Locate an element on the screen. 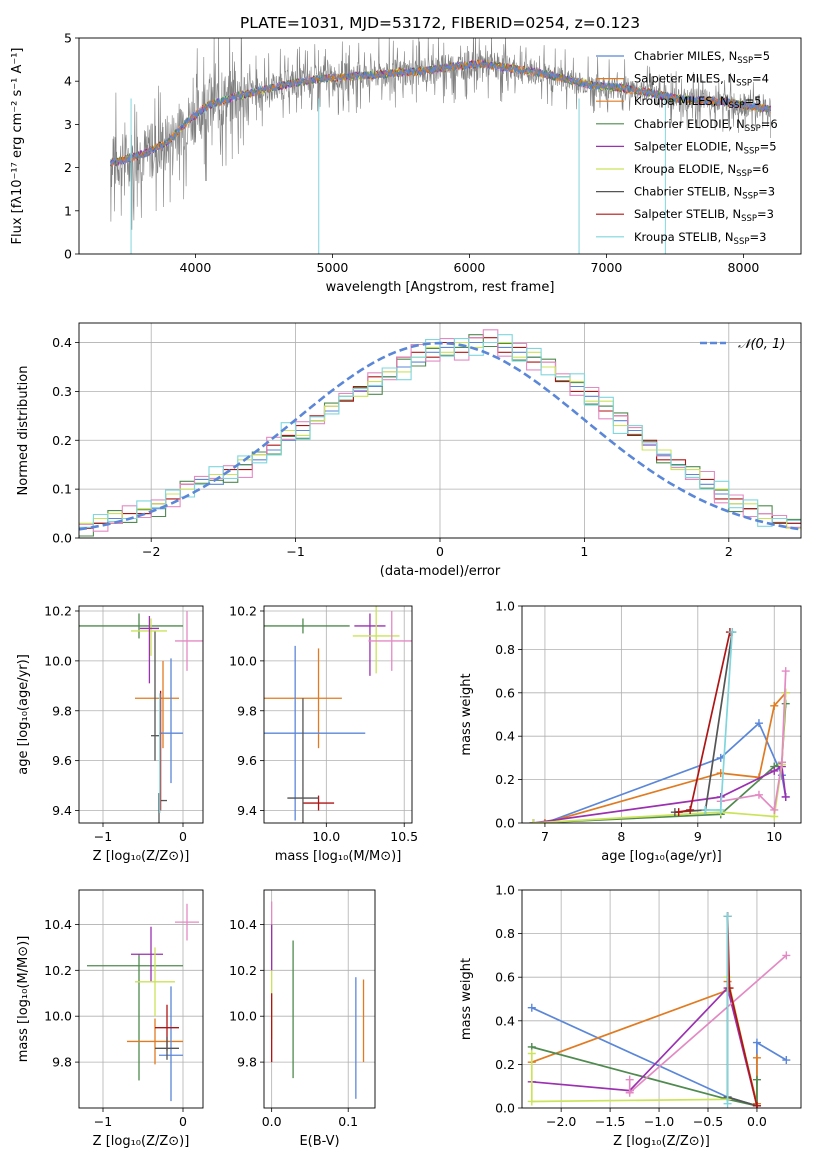 The width and height of the screenshot is (819, 1170). tick-label-x: 0.0 is located at coordinates (272, 1121).